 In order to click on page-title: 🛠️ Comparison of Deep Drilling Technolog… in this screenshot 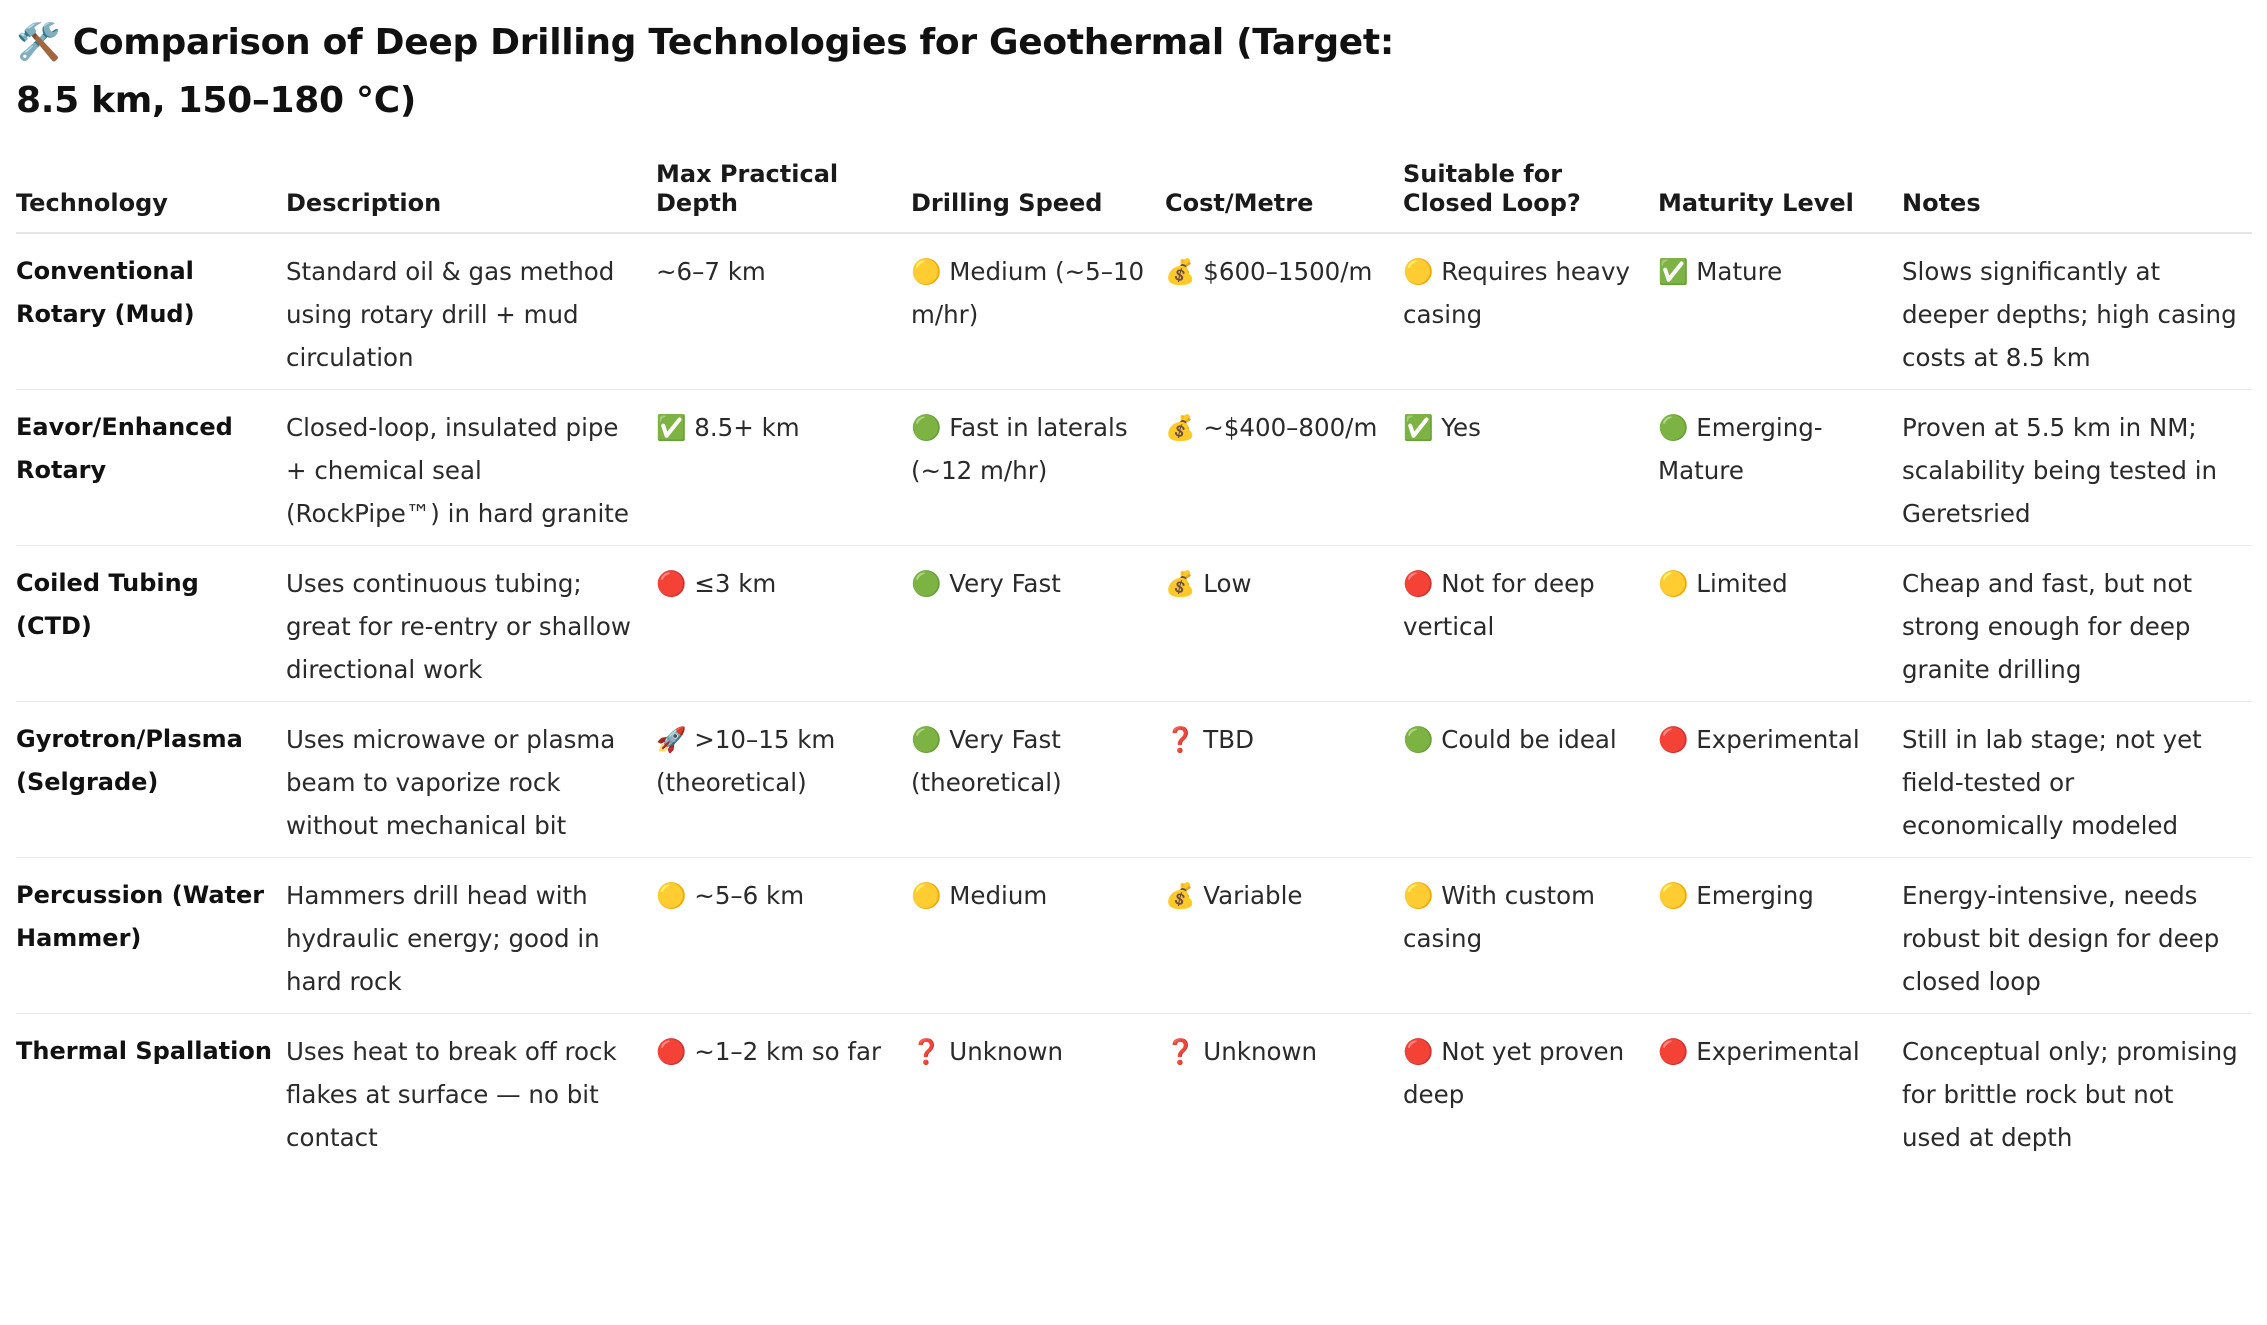, I will do `click(705, 71)`.